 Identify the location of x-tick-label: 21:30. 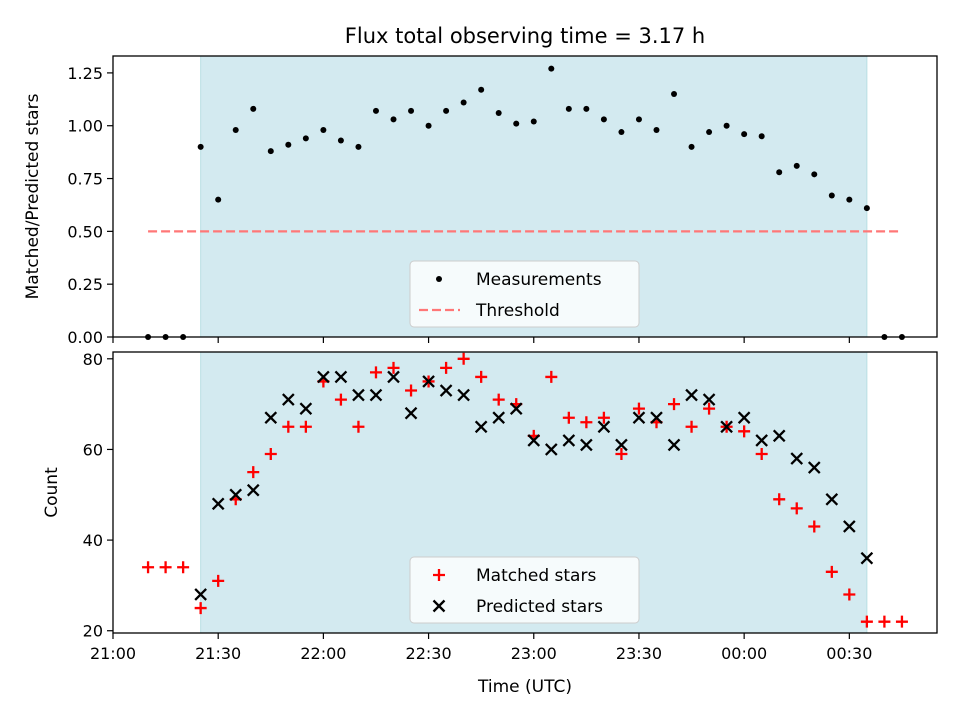
(218, 653).